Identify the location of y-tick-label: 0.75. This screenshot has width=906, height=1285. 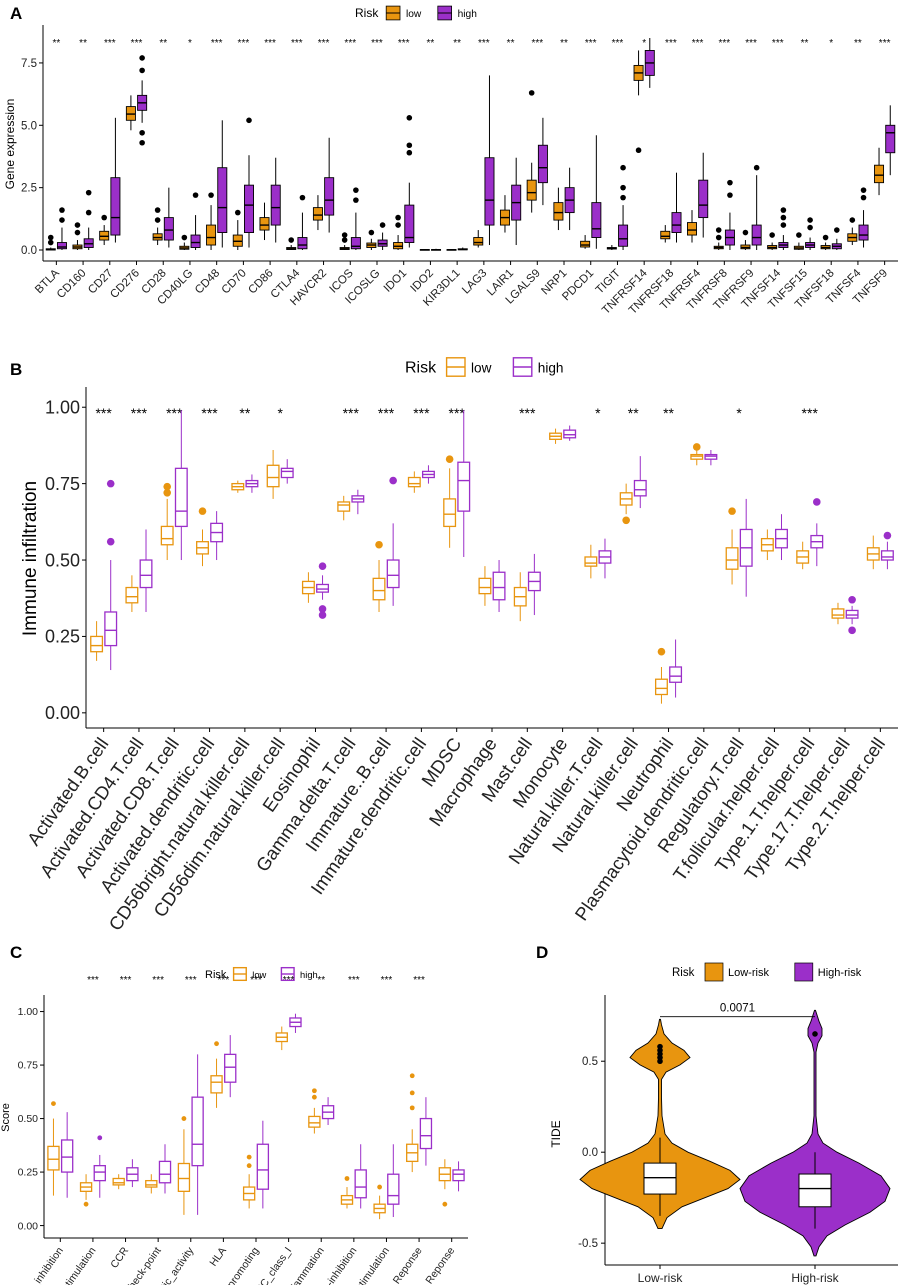
(62, 484).